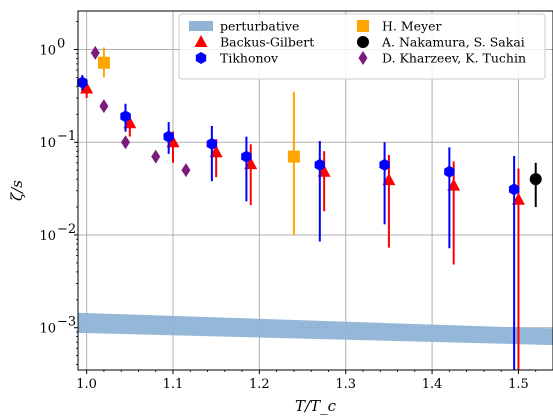 Image resolution: width=553 pixels, height=417 pixels. Describe the element at coordinates (249, 58) in the screenshot. I see `legend-label: Tikhonov` at that location.